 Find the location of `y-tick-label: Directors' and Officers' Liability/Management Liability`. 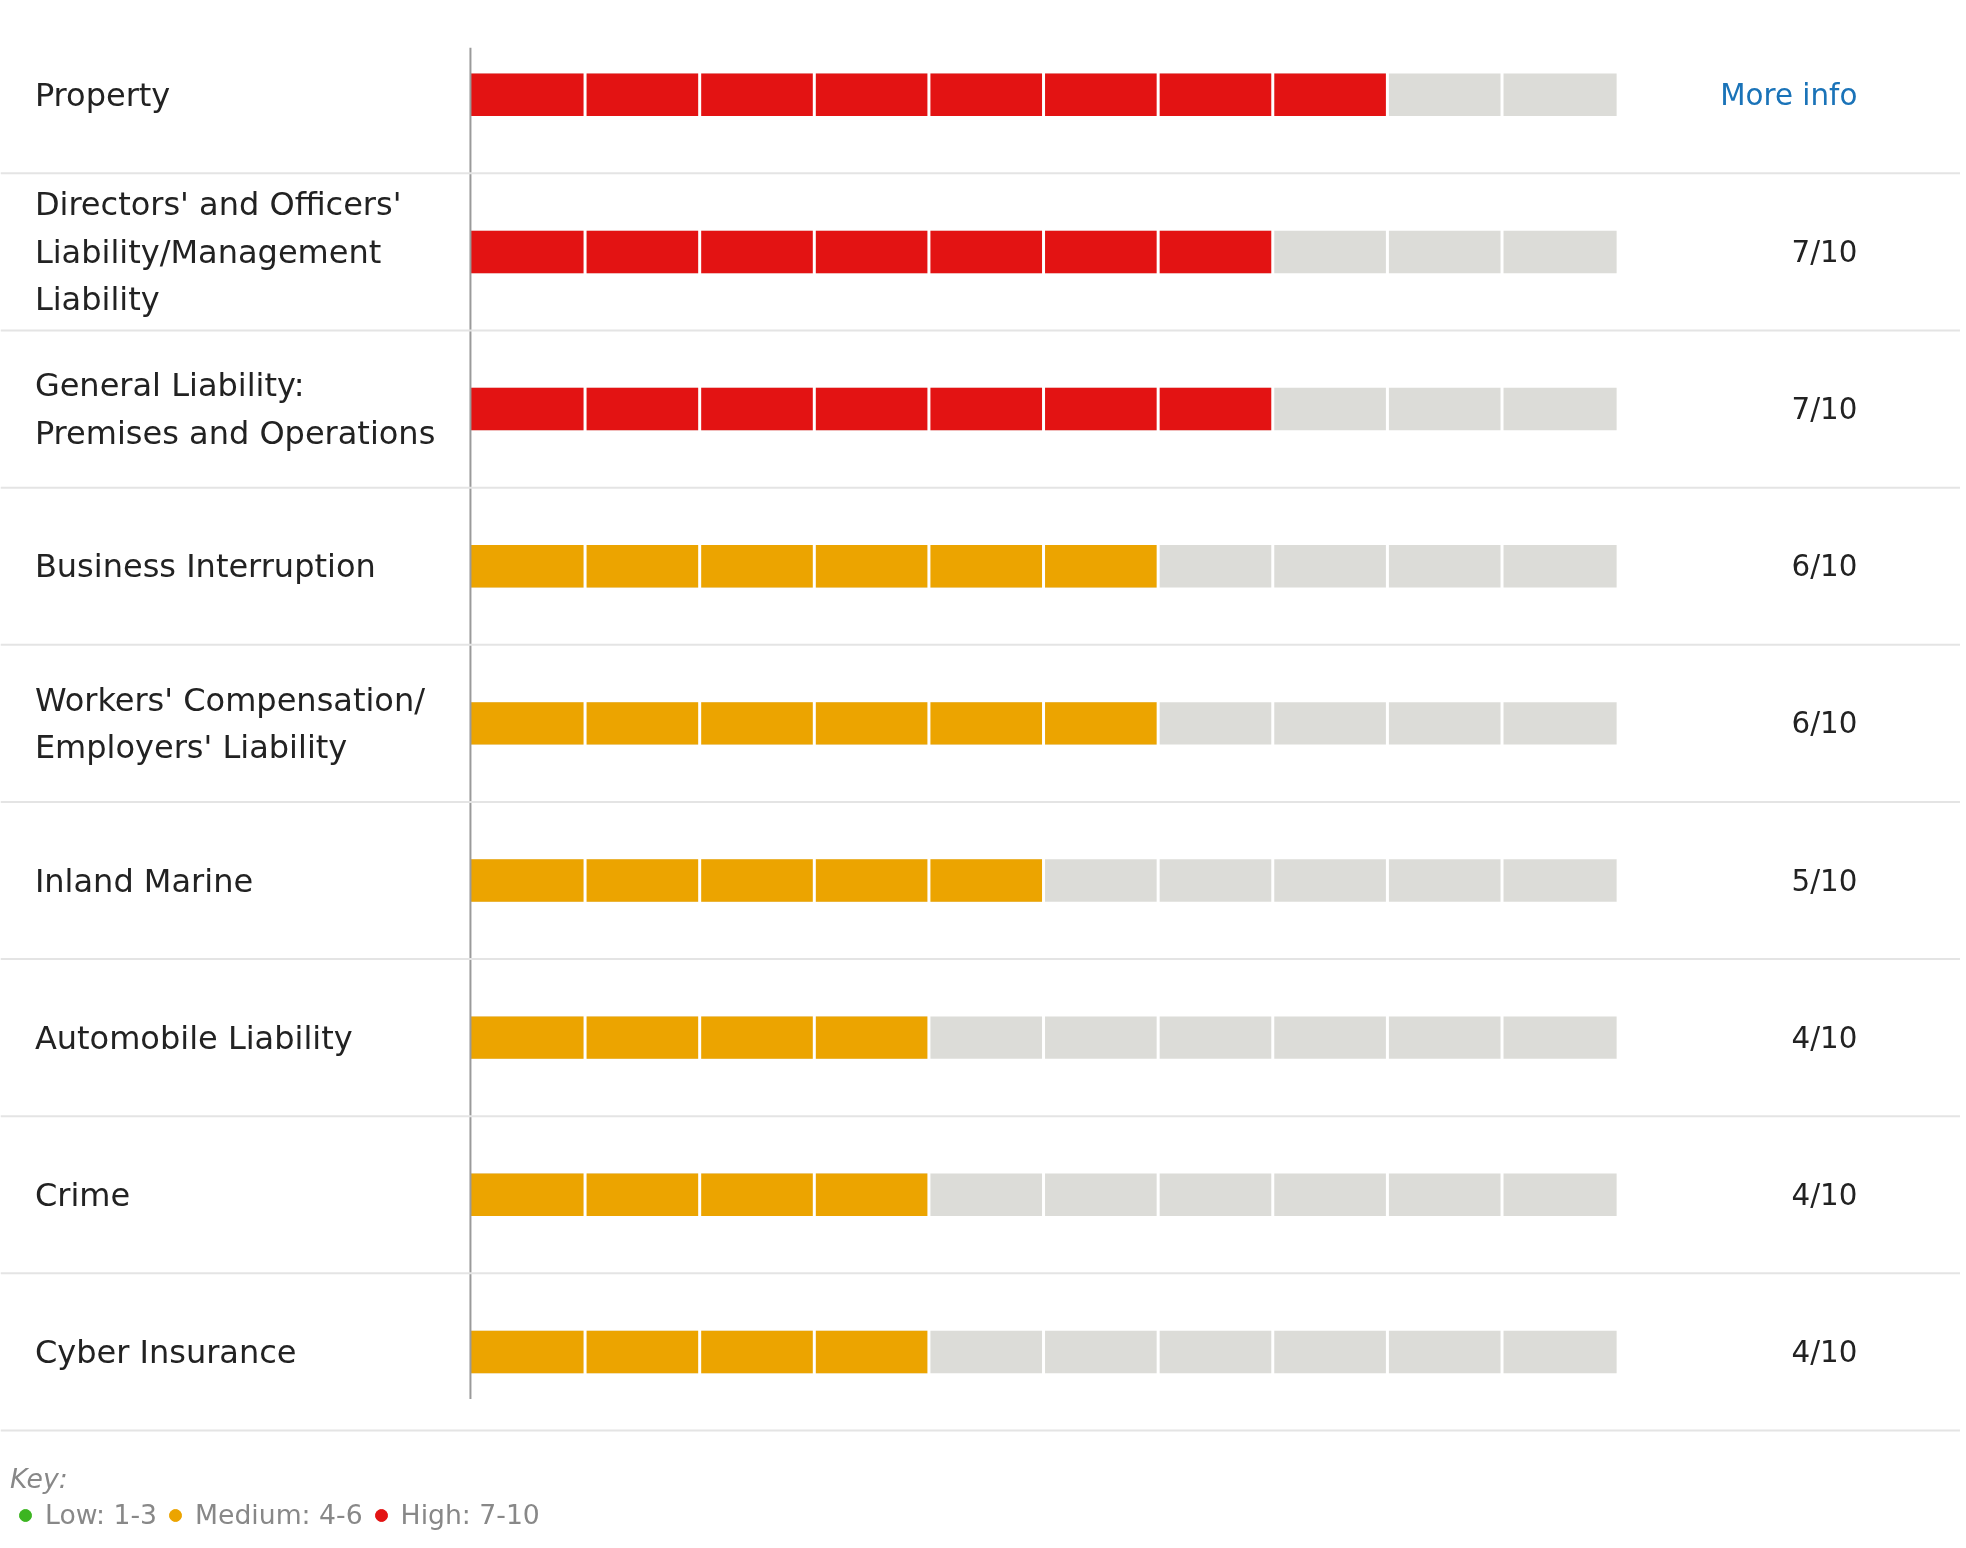

y-tick-label: Directors' and Officers' Liability/Management Liability is located at coordinates (218, 252).